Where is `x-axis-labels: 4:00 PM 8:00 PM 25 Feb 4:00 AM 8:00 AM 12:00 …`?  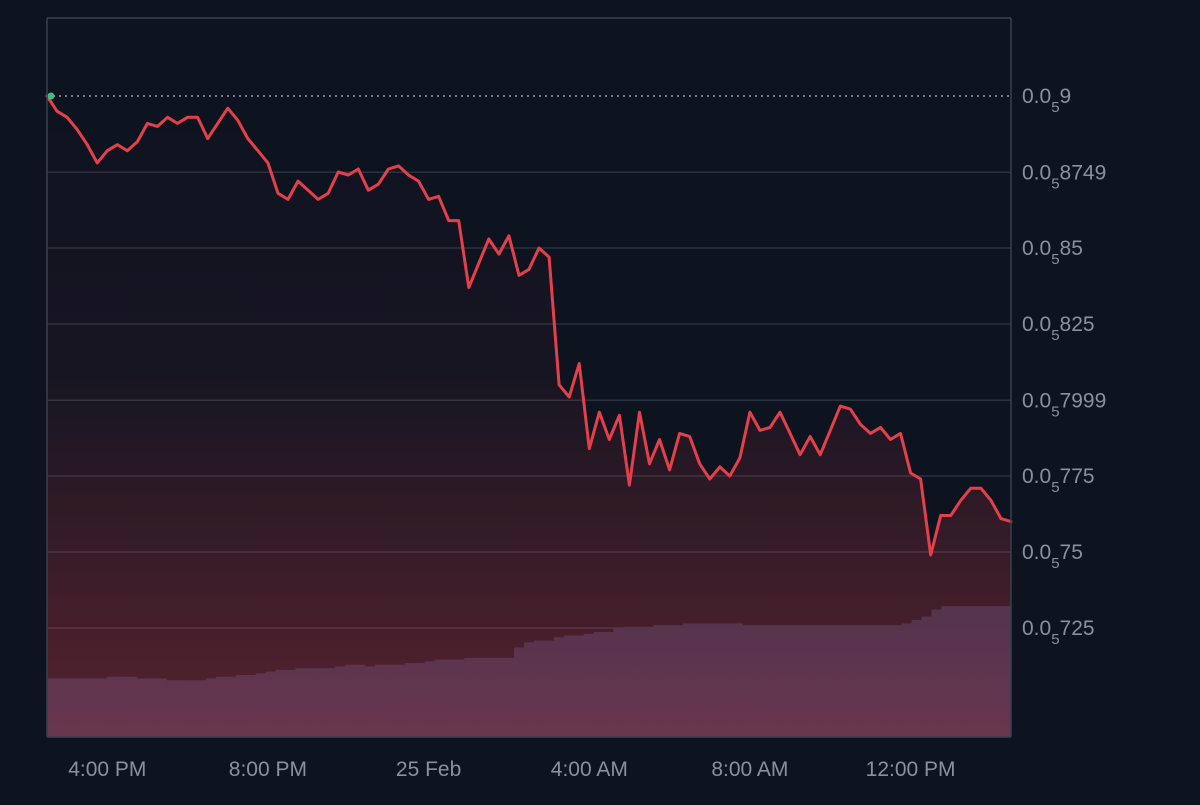 x-axis-labels: 4:00 PM 8:00 PM 25 Feb 4:00 AM 8:00 AM 12:00 … is located at coordinates (511, 769).